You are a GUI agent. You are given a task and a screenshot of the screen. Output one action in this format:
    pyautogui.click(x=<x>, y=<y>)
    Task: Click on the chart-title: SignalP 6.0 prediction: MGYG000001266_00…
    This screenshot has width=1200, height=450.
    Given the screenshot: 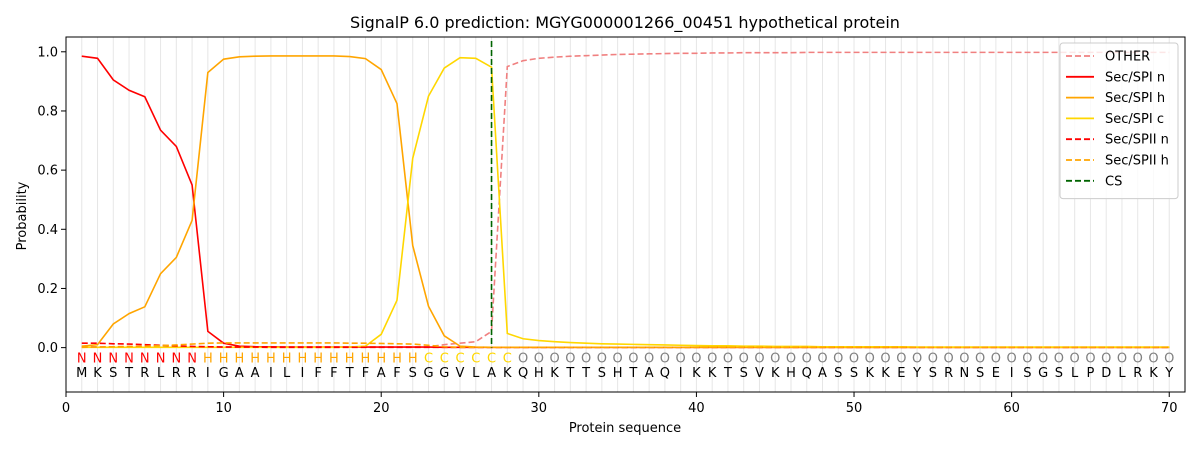 What is the action you would take?
    pyautogui.click(x=625, y=23)
    